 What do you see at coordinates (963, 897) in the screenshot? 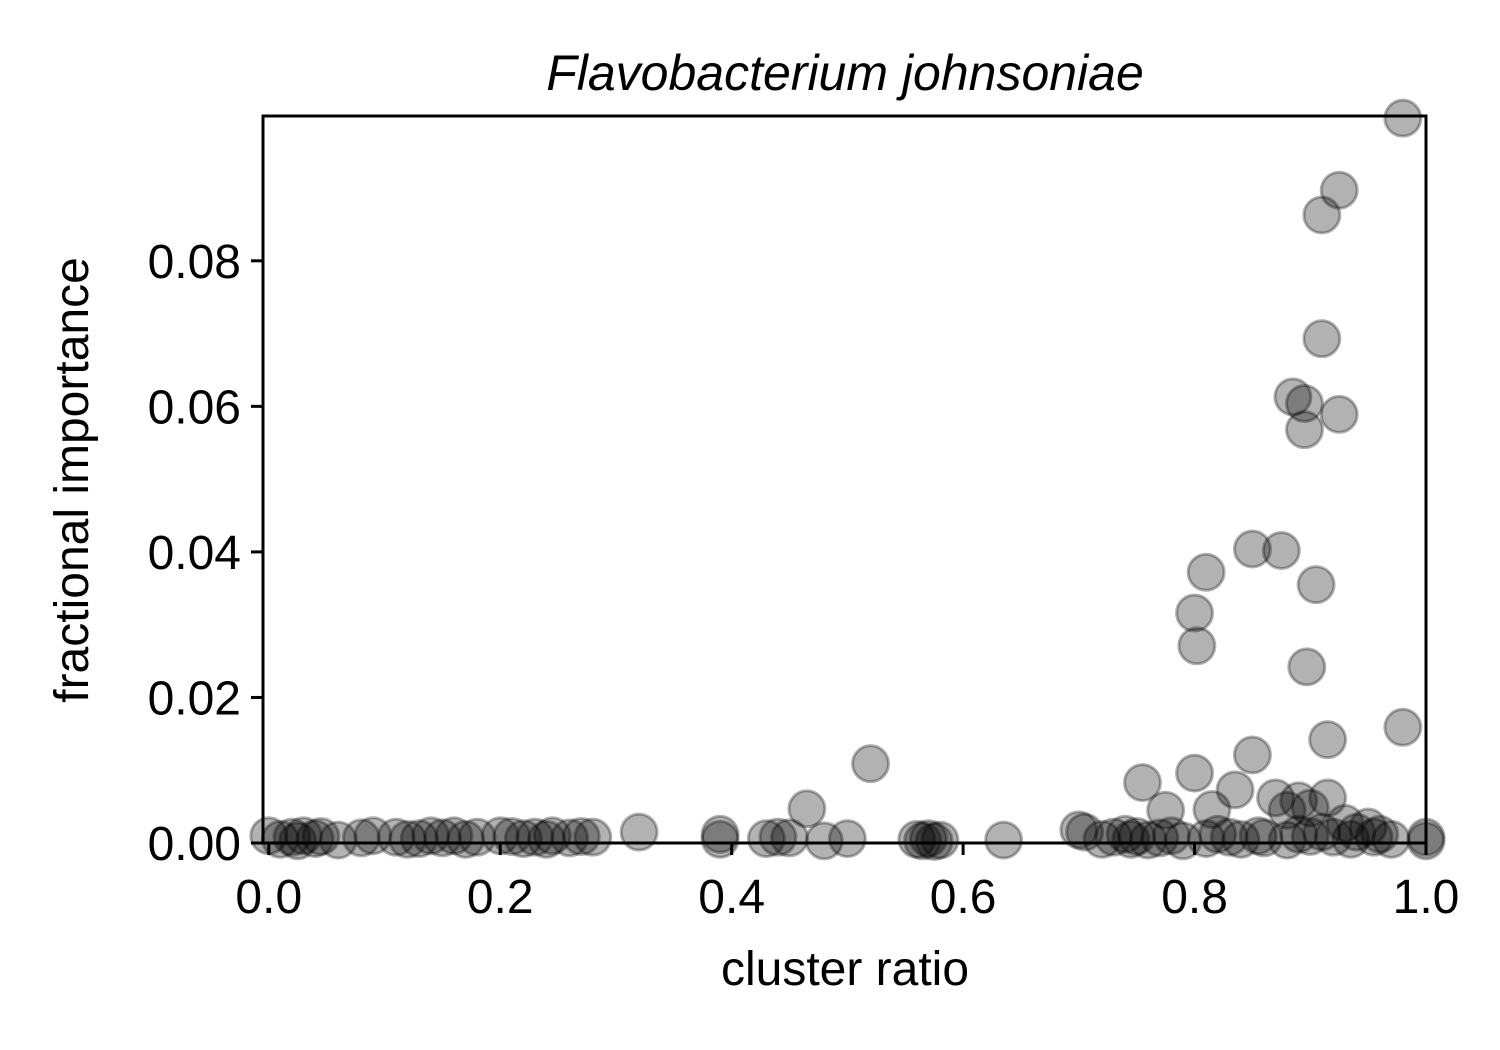
I see `x-tick-label: 0.6` at bounding box center [963, 897].